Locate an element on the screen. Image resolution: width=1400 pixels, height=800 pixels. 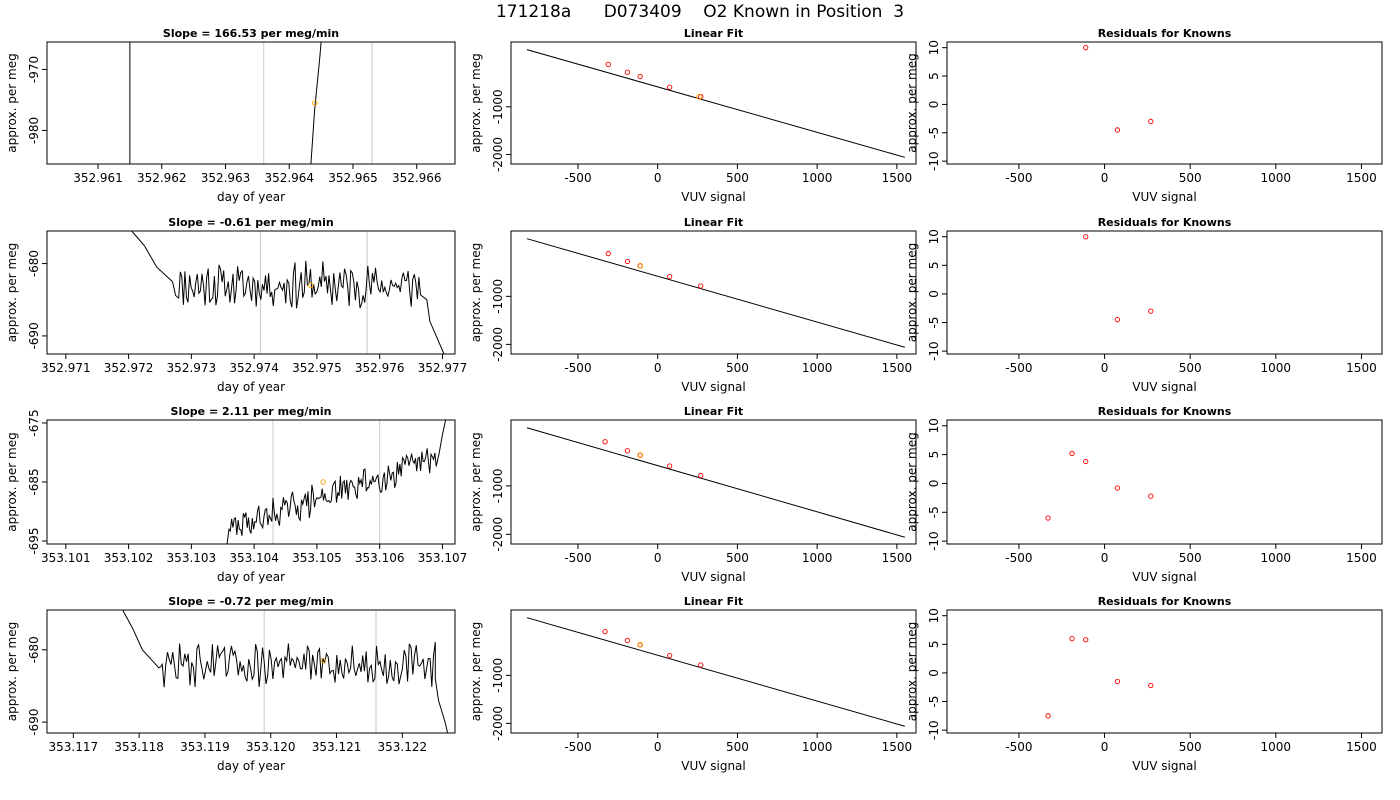
x-tick-label: 352.964 is located at coordinates (289, 178).